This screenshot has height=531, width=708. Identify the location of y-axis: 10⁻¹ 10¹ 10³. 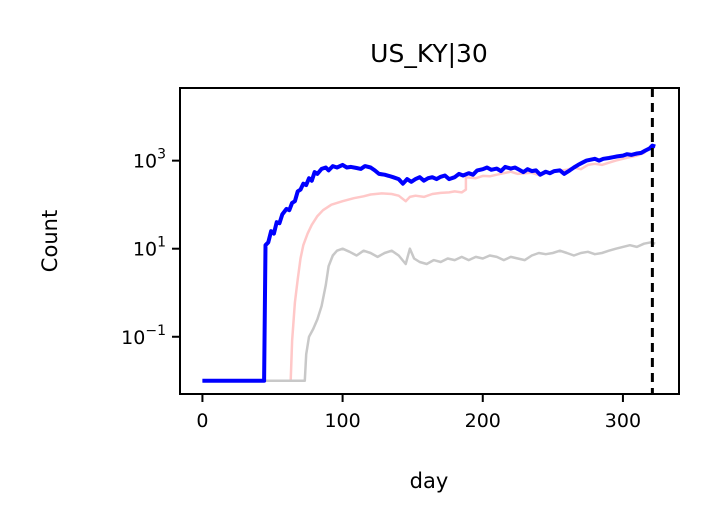
(150, 248).